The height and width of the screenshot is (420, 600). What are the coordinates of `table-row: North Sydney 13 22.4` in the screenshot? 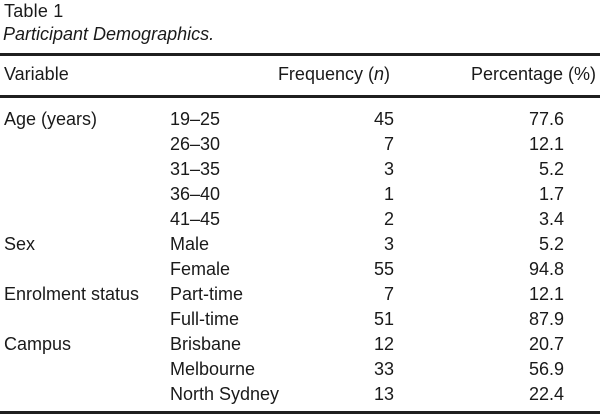 It's located at (300, 394).